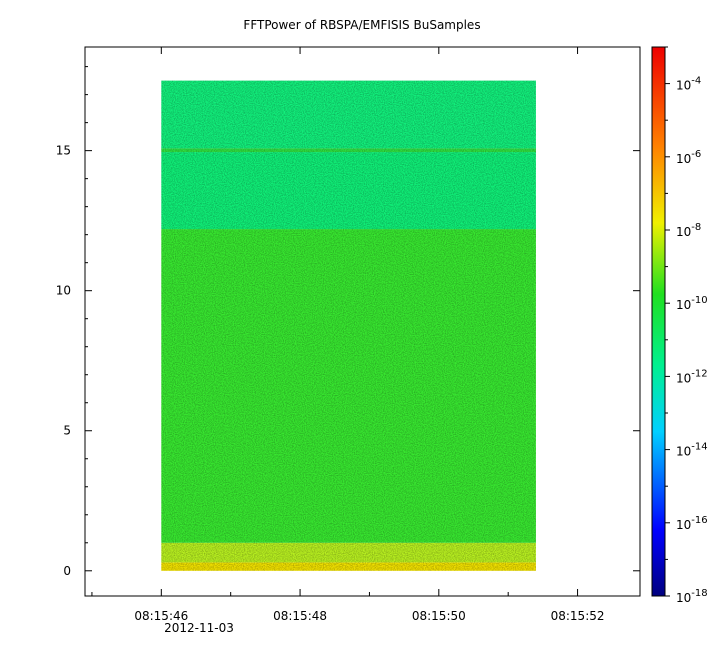  I want to click on x-tick-label: 08:15:46, so click(161, 616).